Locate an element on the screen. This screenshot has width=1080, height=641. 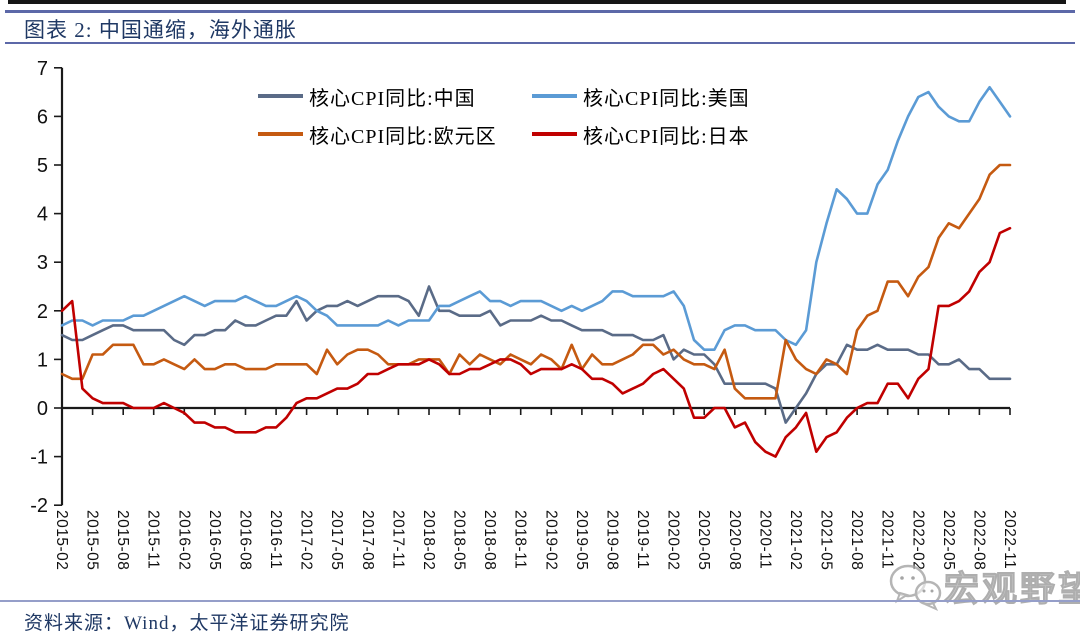
x-tick-label: 2021-05 is located at coordinates (826, 540).